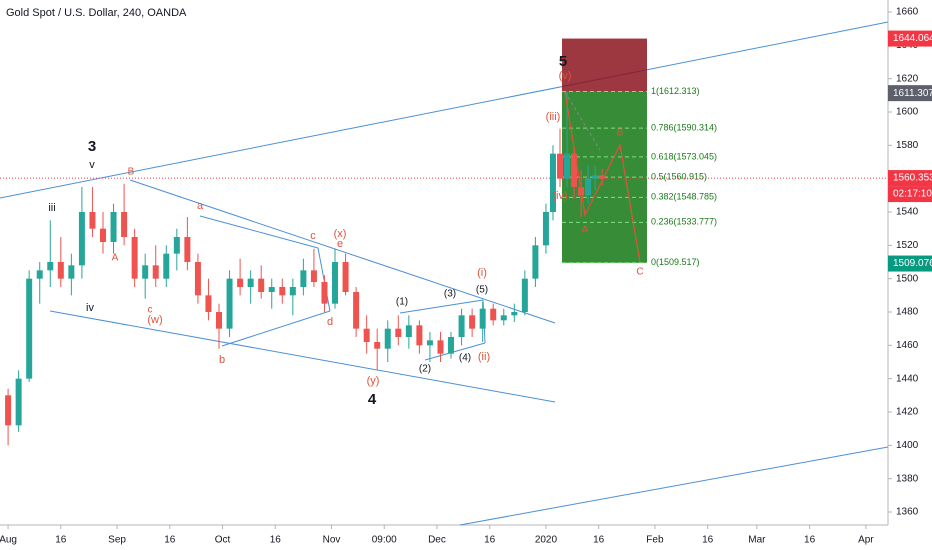 Image resolution: width=932 pixels, height=550 pixels. Describe the element at coordinates (482, 290) in the screenshot. I see `wave-label: (5)` at that location.